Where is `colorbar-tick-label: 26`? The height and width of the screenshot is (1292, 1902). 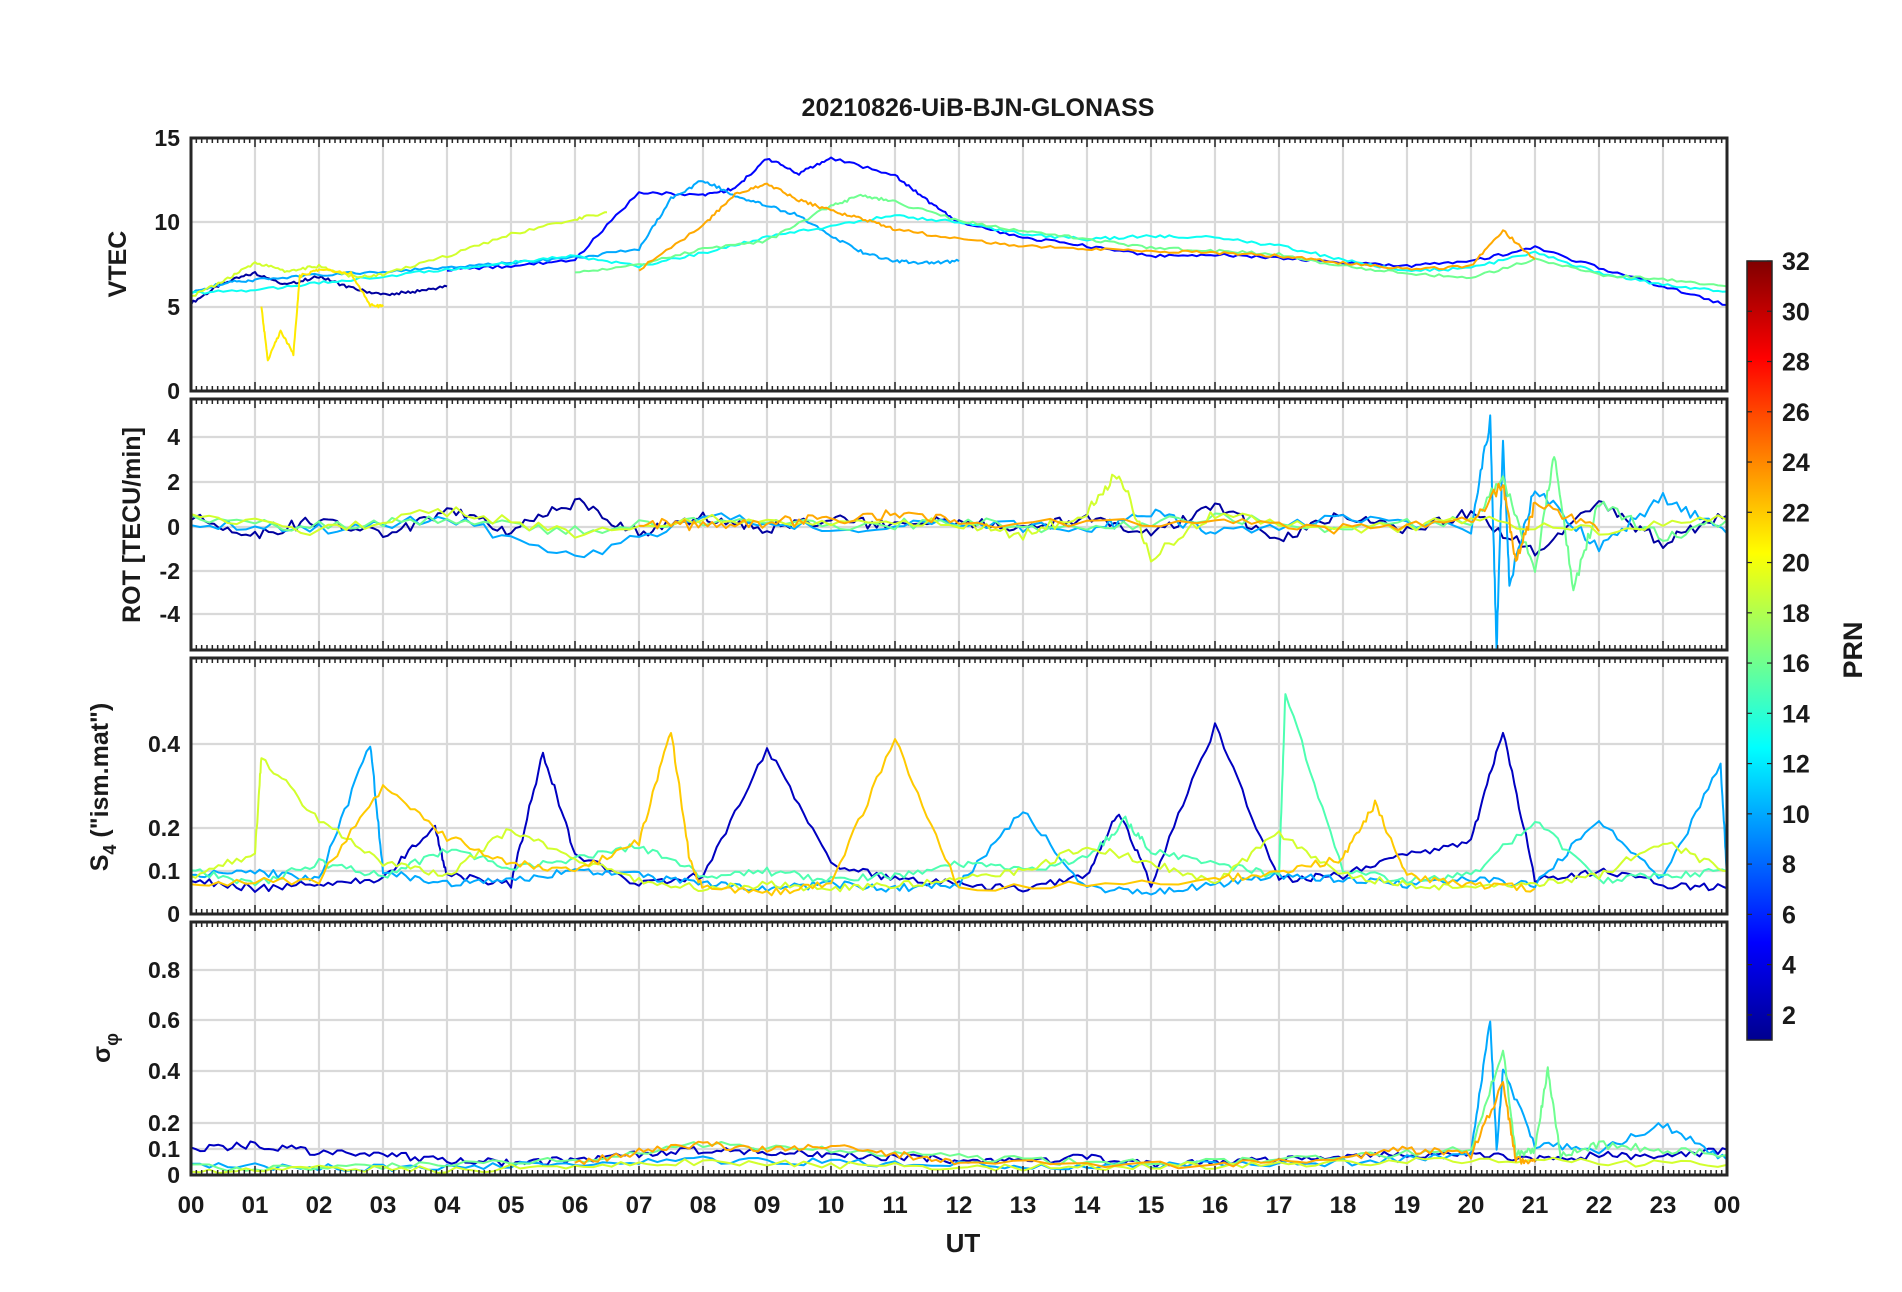
colorbar-tick-label: 26 is located at coordinates (1796, 413).